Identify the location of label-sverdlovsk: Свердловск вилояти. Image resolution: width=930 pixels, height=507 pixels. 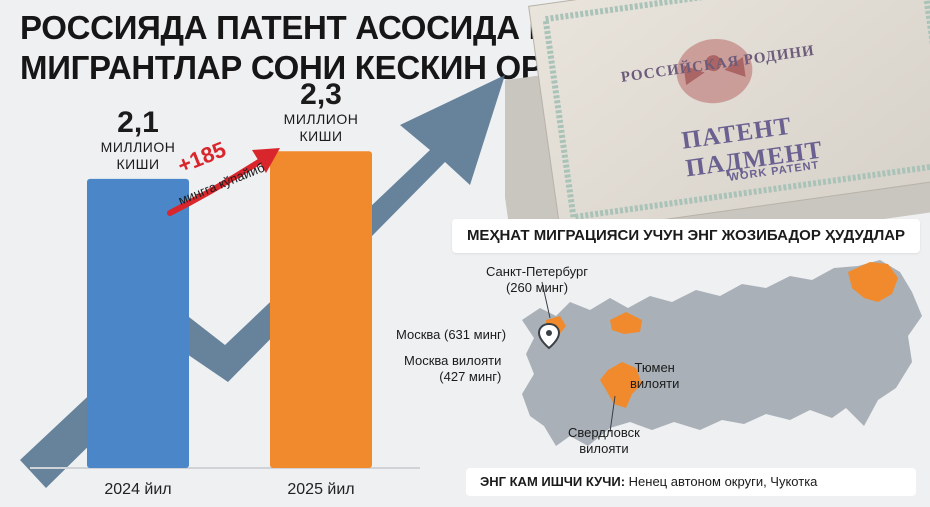
(604, 440).